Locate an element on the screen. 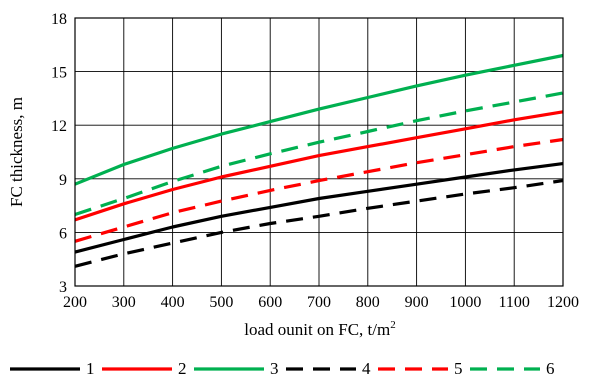  x-axis-title-text: load ounit on FC, t/m is located at coordinates (317, 329).